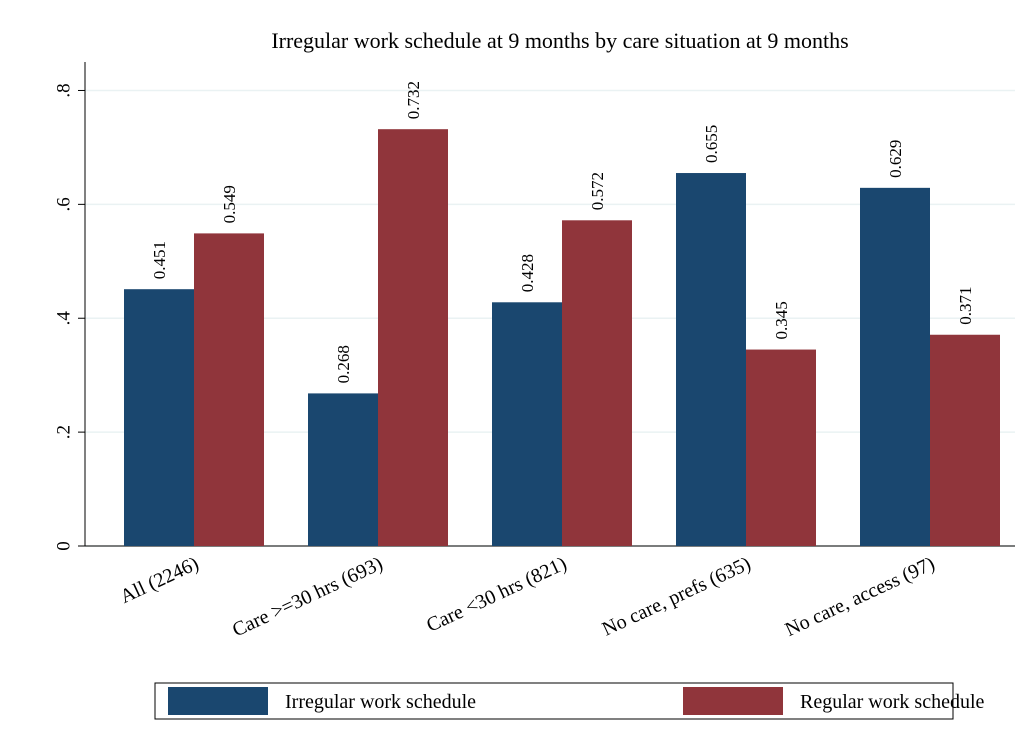 This screenshot has width=1029, height=736. I want to click on value-label: 0.572, so click(597, 191).